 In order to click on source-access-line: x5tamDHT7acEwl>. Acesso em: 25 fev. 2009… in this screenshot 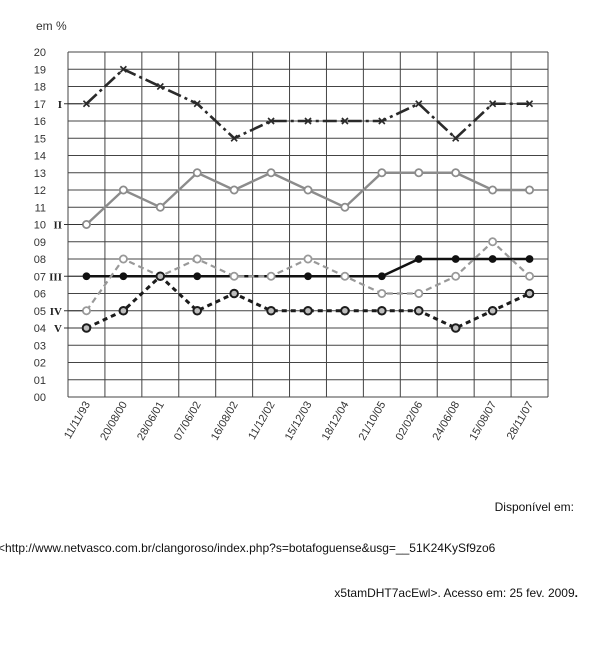, I will do `click(456, 593)`.